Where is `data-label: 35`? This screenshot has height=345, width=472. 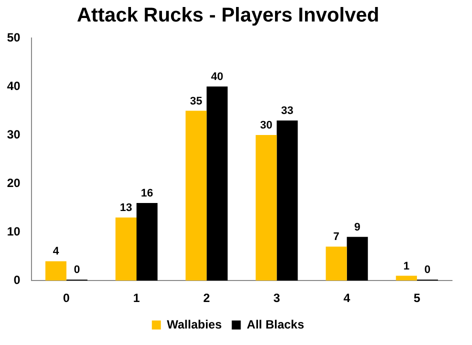 data-label: 35 is located at coordinates (196, 101).